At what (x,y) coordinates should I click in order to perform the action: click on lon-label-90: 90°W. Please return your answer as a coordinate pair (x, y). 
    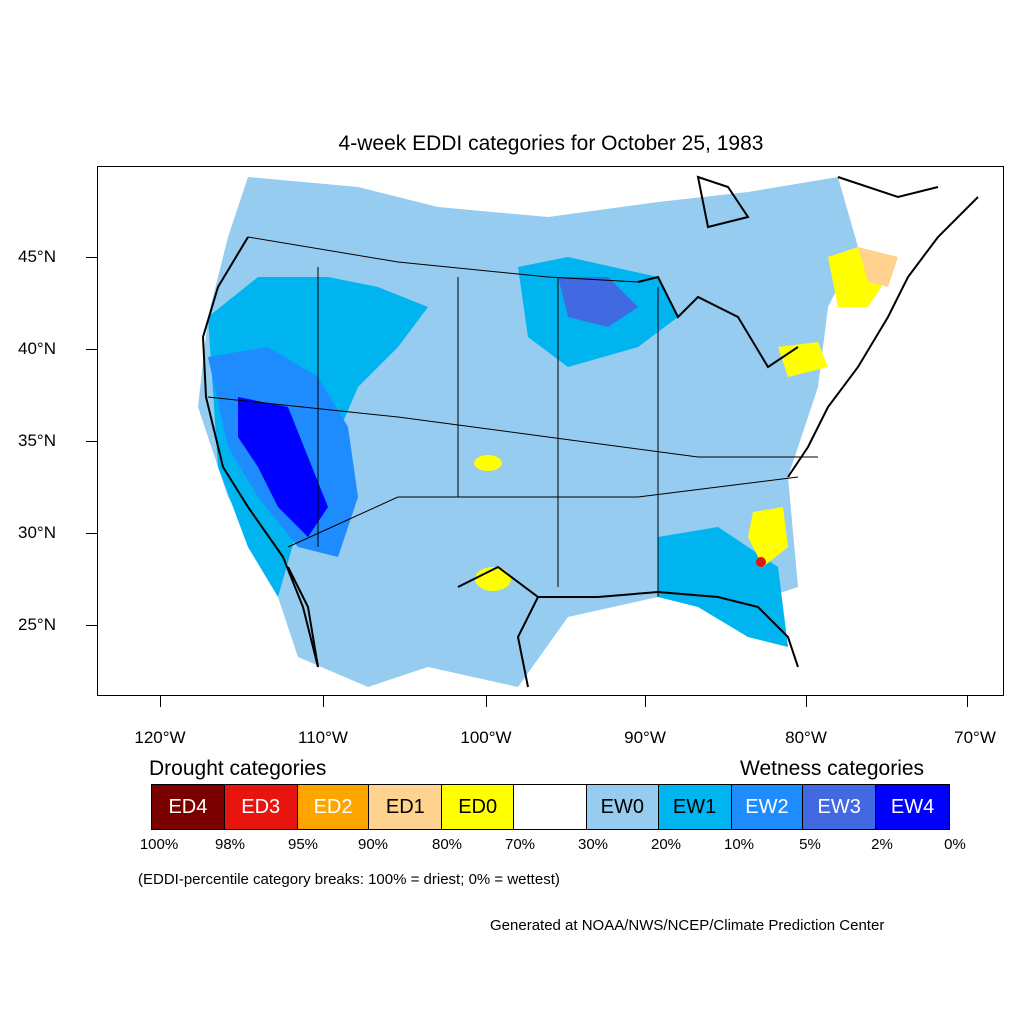
    Looking at the image, I should click on (645, 737).